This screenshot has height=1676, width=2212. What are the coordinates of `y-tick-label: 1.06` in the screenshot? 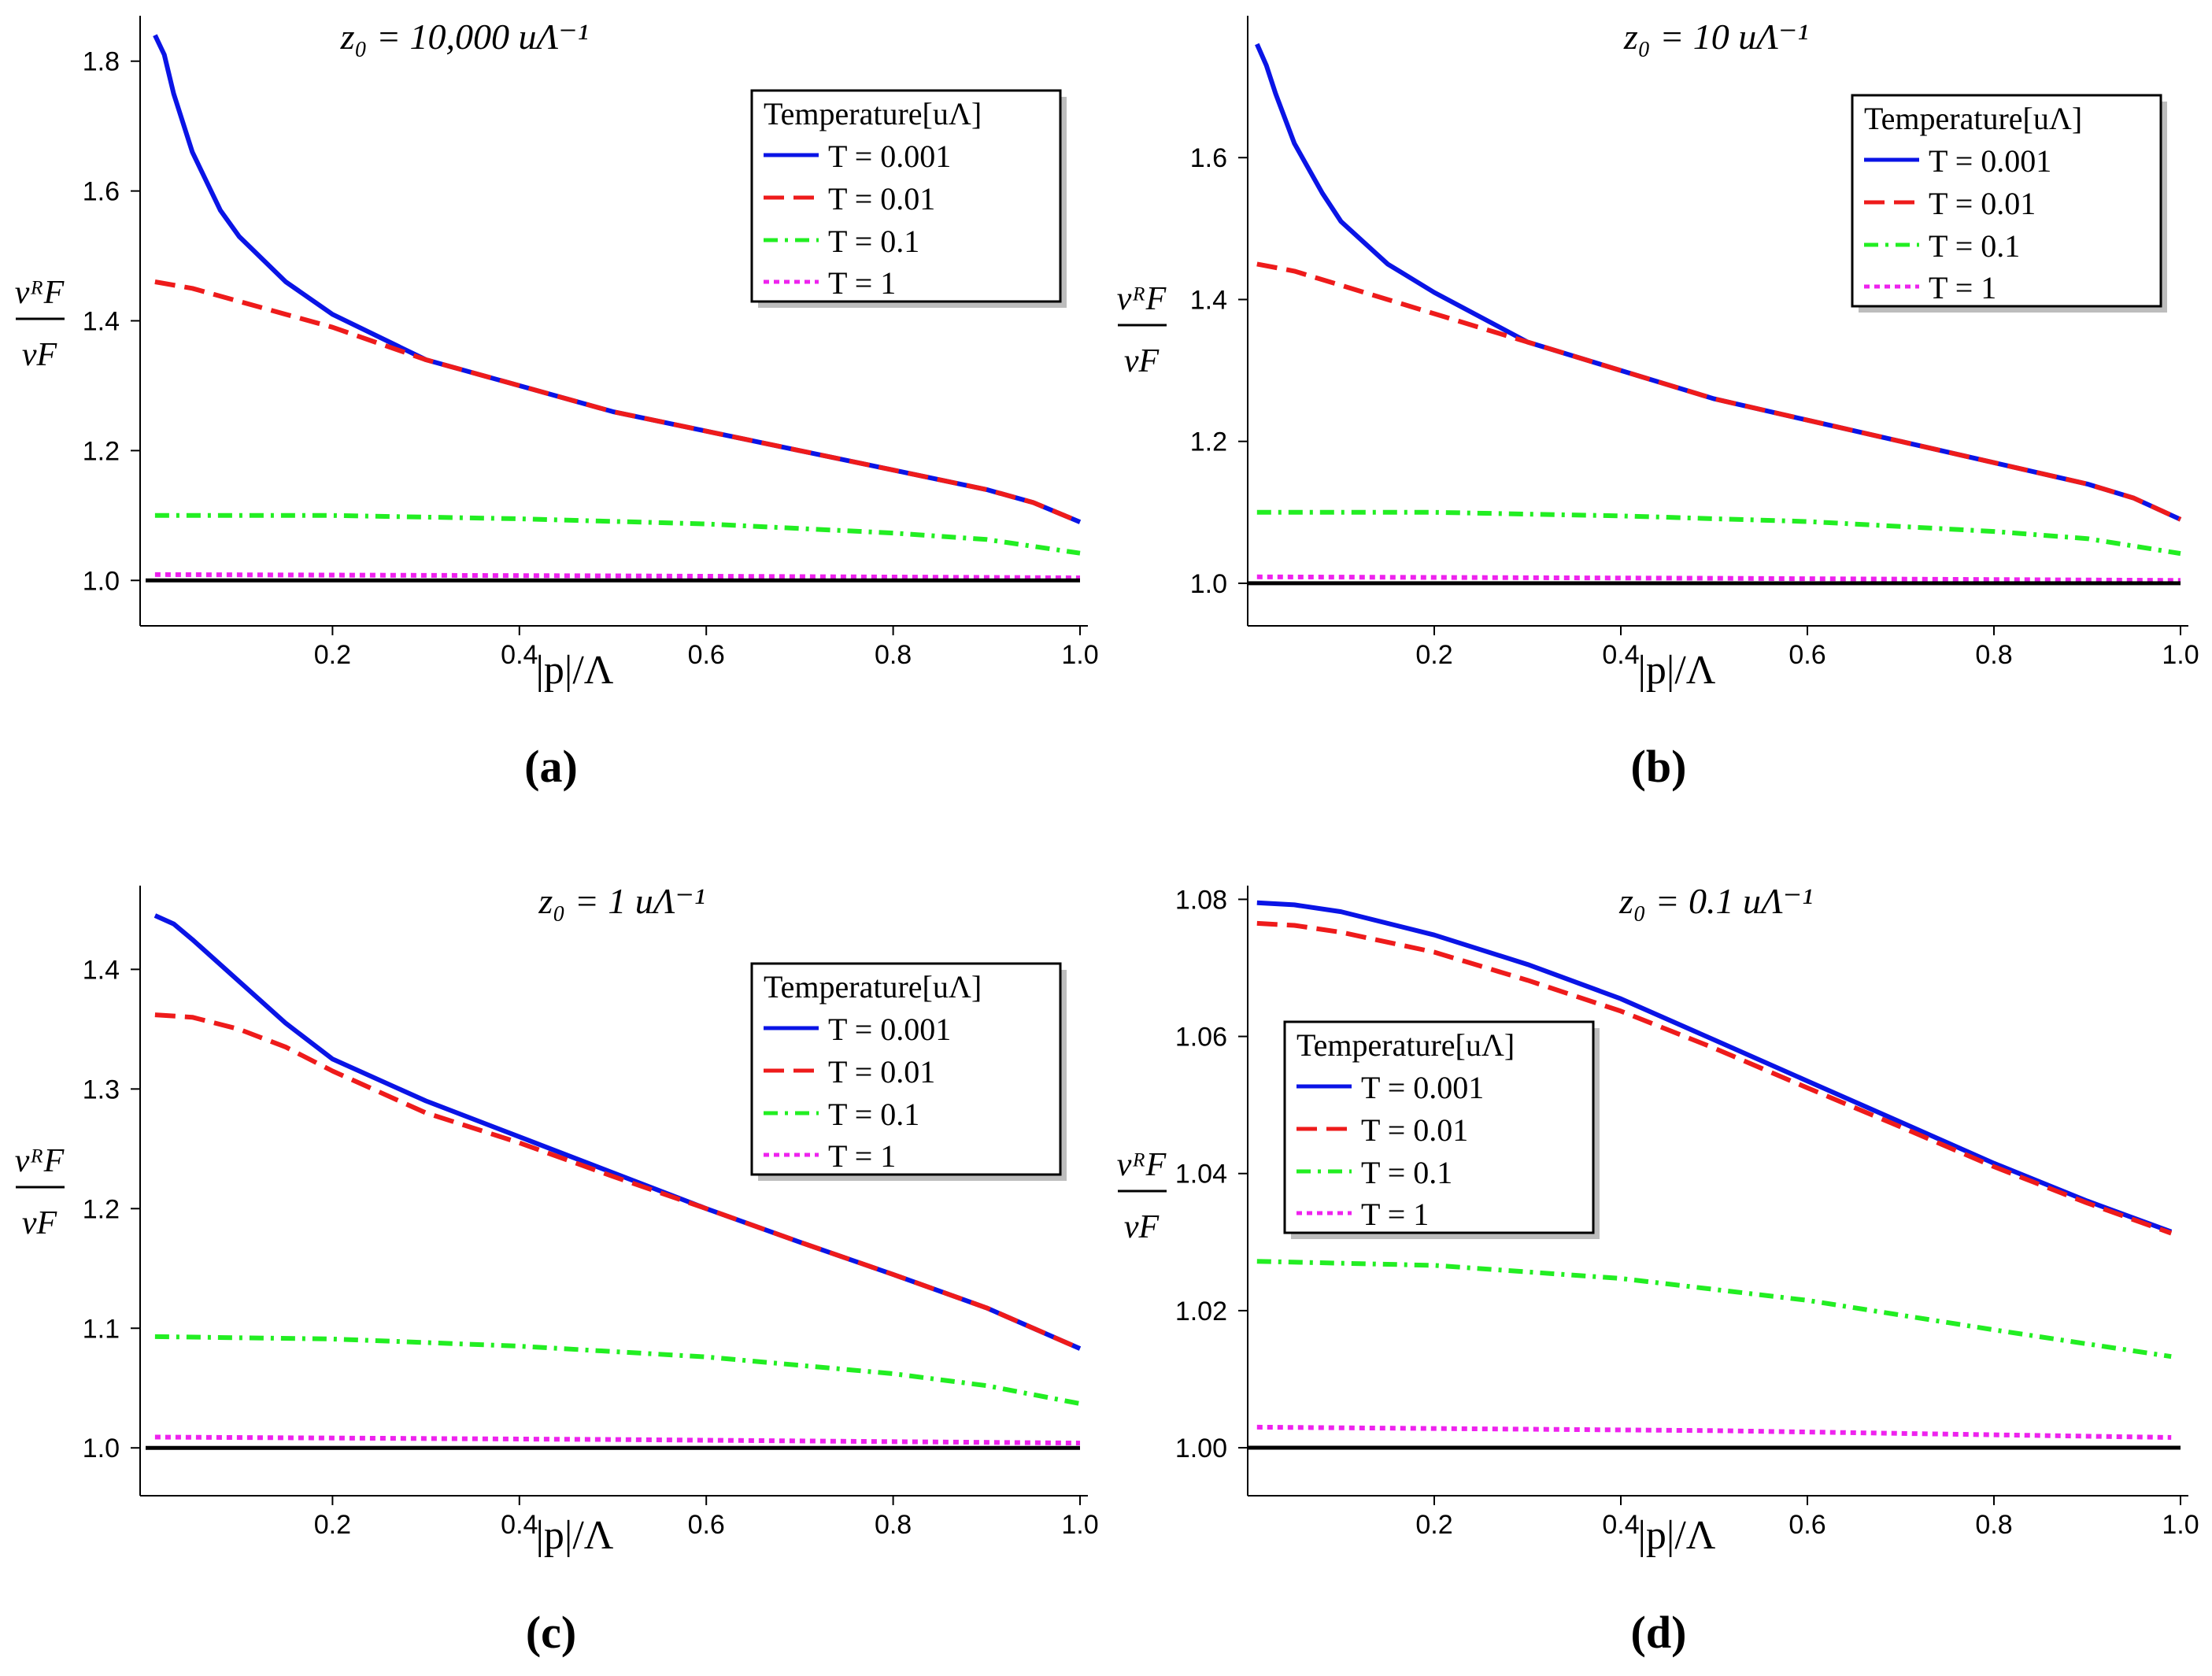 It's located at (1201, 1038).